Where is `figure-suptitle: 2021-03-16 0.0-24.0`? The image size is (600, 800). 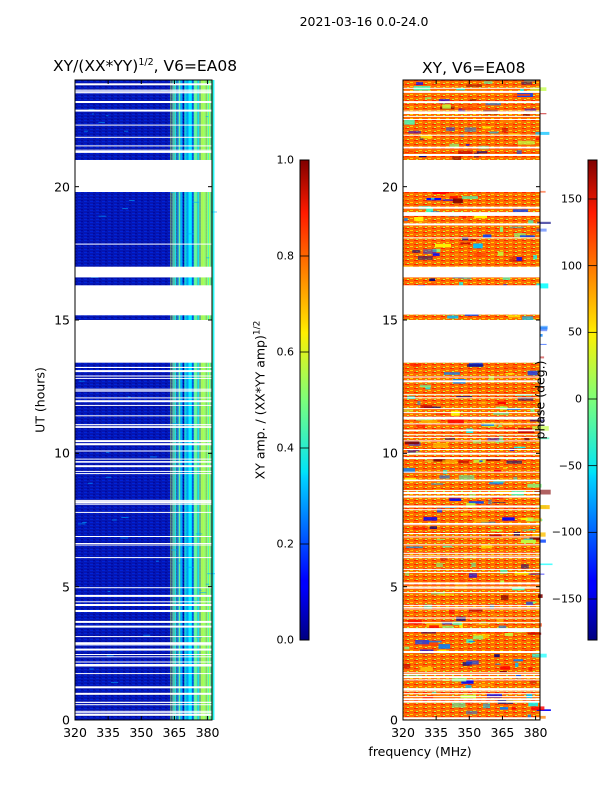 figure-suptitle: 2021-03-16 0.0-24.0 is located at coordinates (364, 21).